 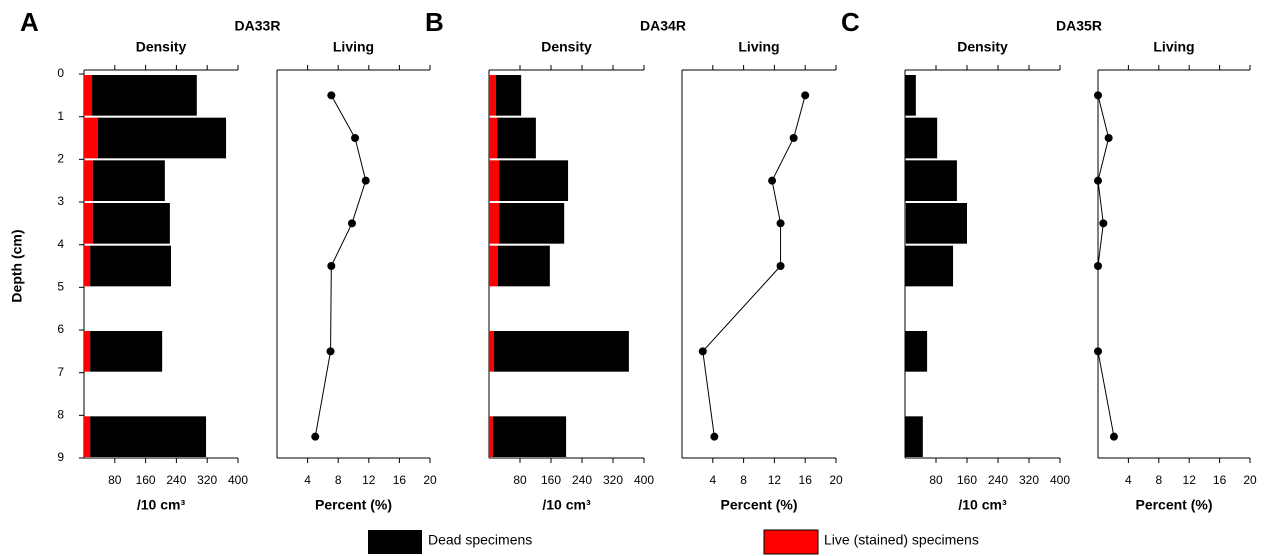 What do you see at coordinates (60, 244) in the screenshot?
I see `y-tick-label: 4` at bounding box center [60, 244].